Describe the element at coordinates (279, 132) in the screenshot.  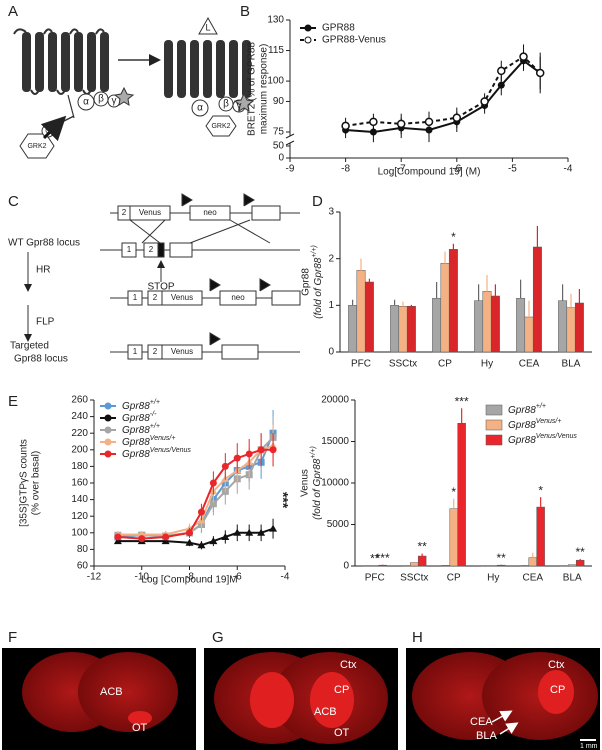
I see `y-tick-label: 75` at that location.